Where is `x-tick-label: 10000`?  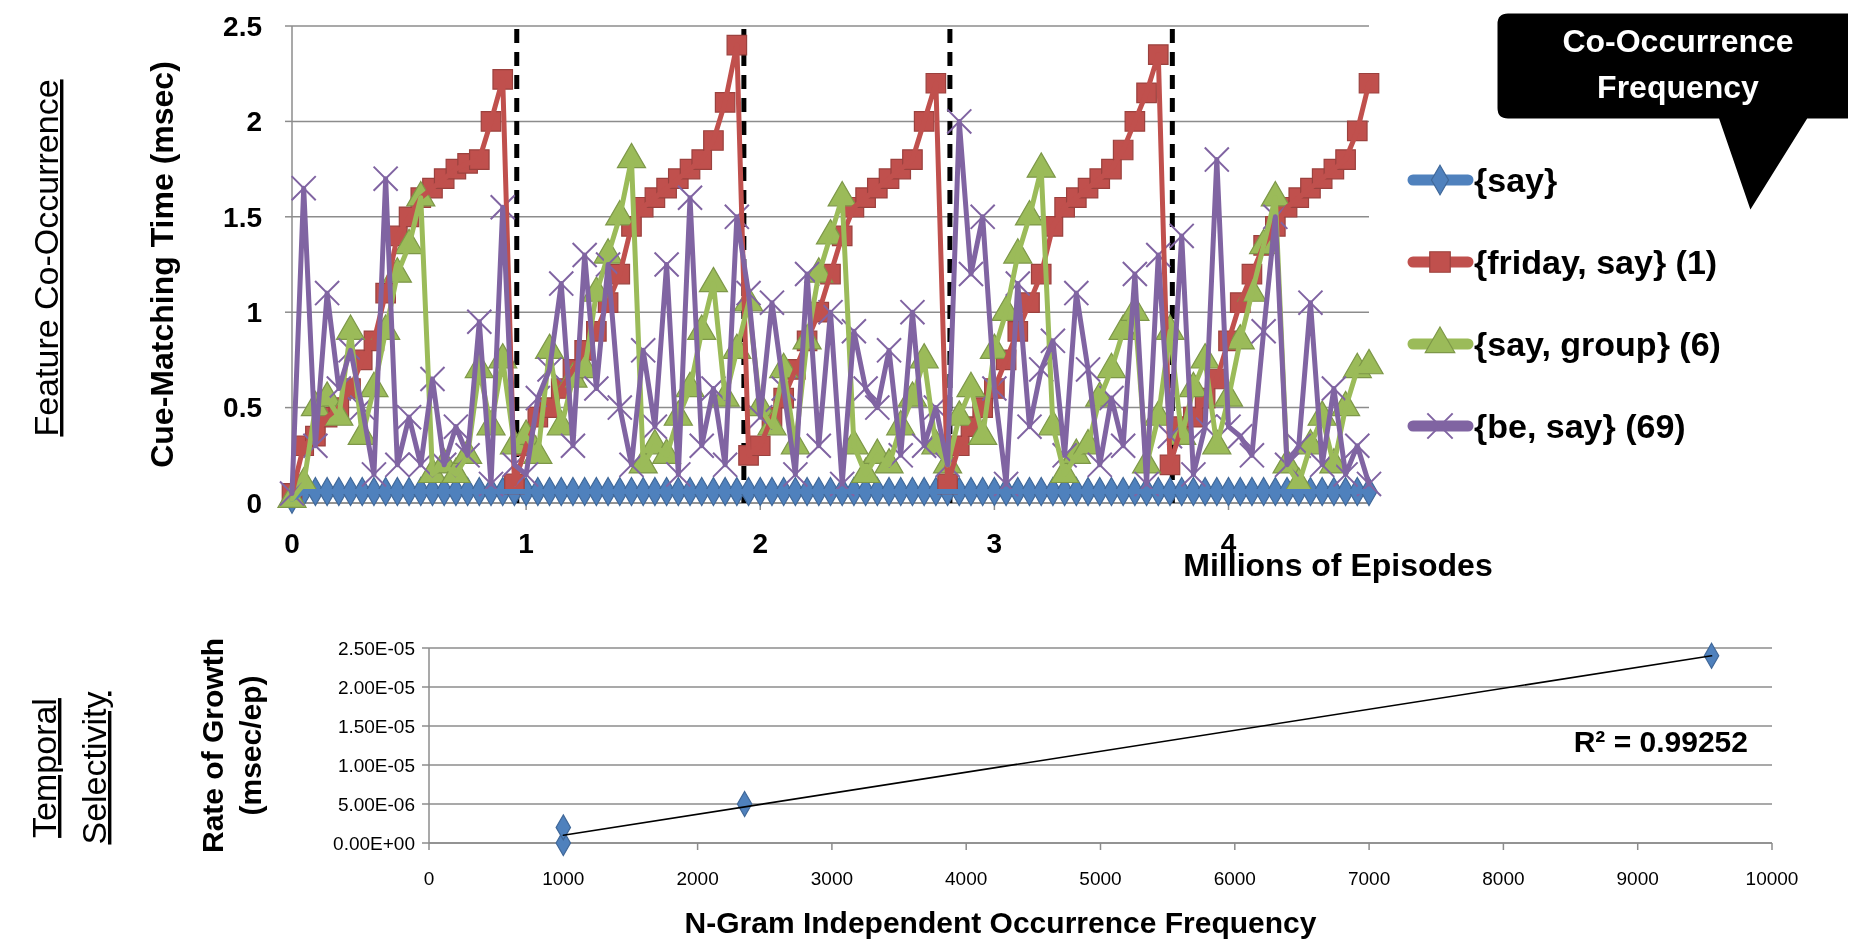
x-tick-label: 10000 is located at coordinates (1772, 878).